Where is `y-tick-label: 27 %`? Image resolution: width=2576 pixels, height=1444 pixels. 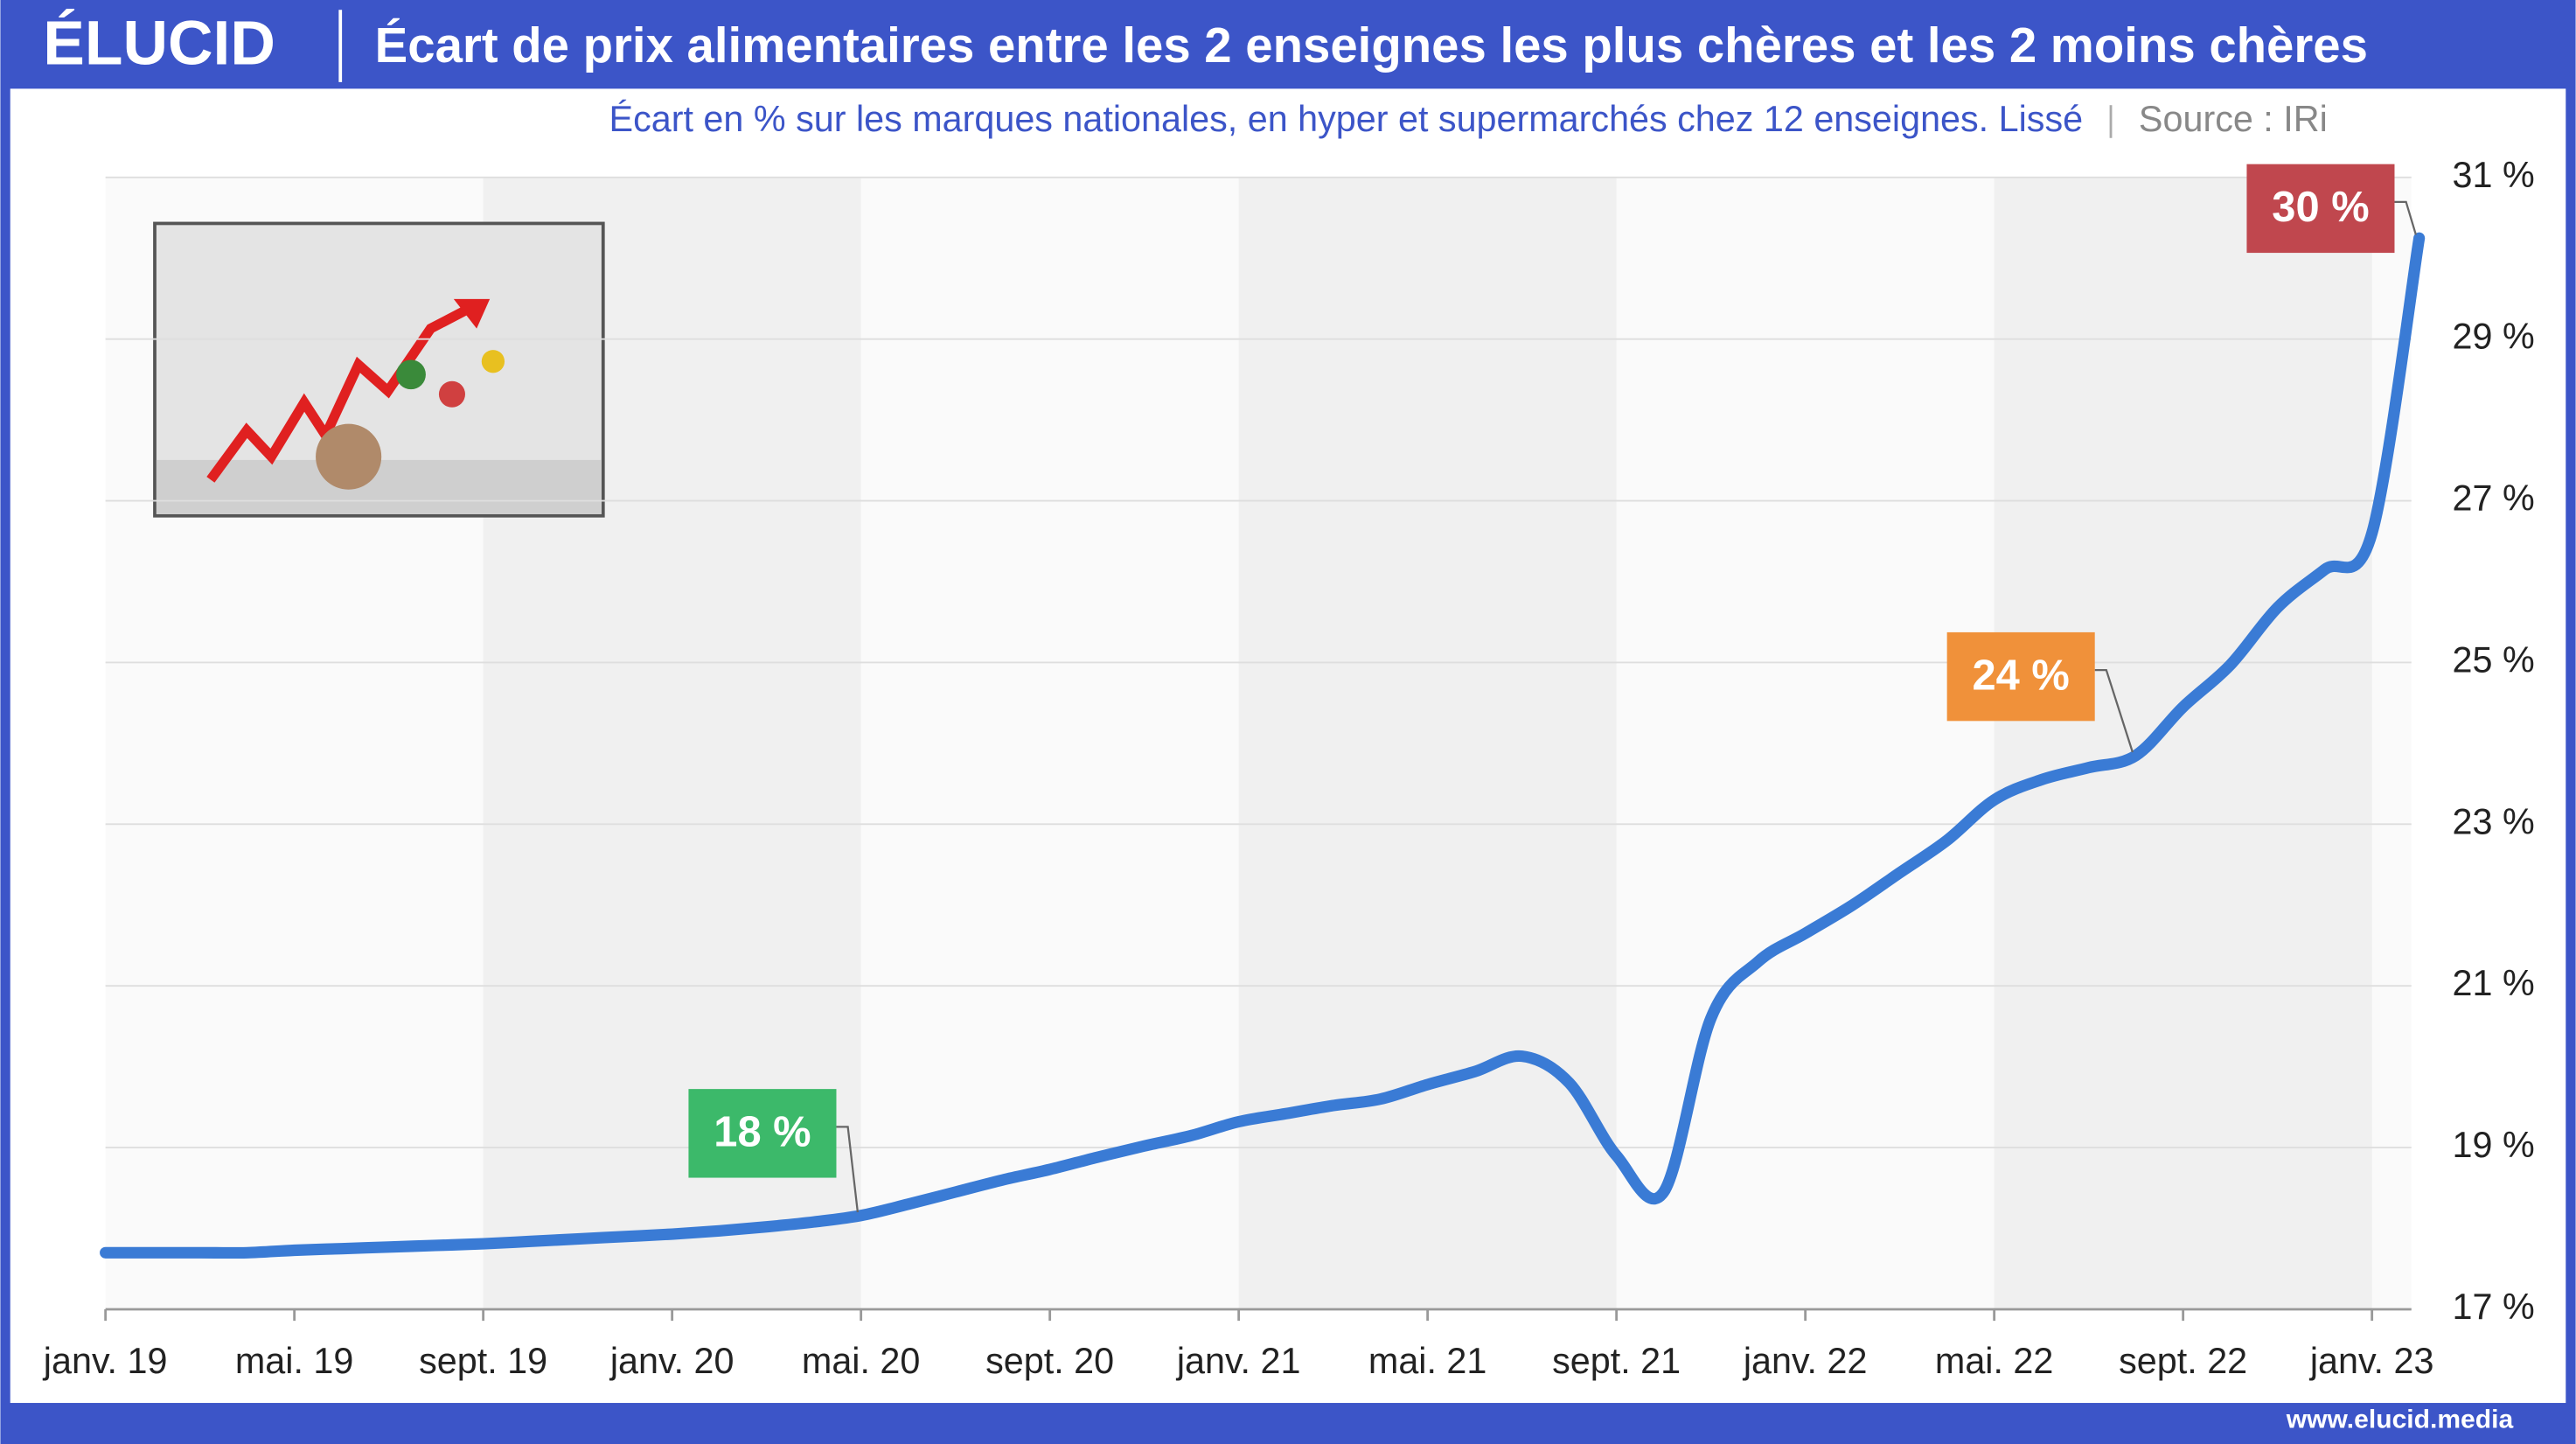
y-tick-label: 27 % is located at coordinates (2494, 498).